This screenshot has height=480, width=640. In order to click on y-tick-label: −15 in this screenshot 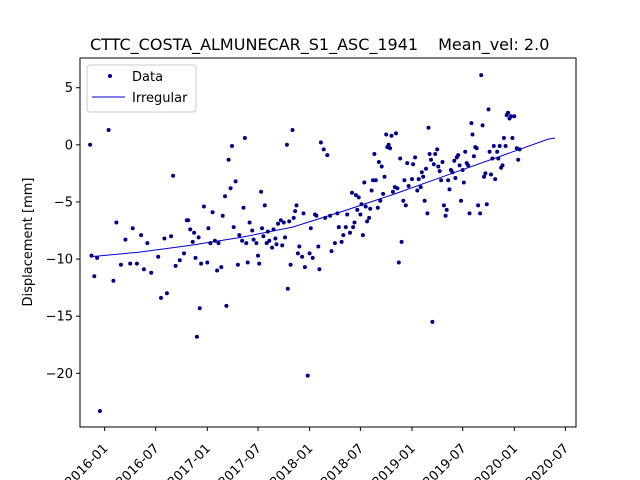, I will do `click(59, 317)`.